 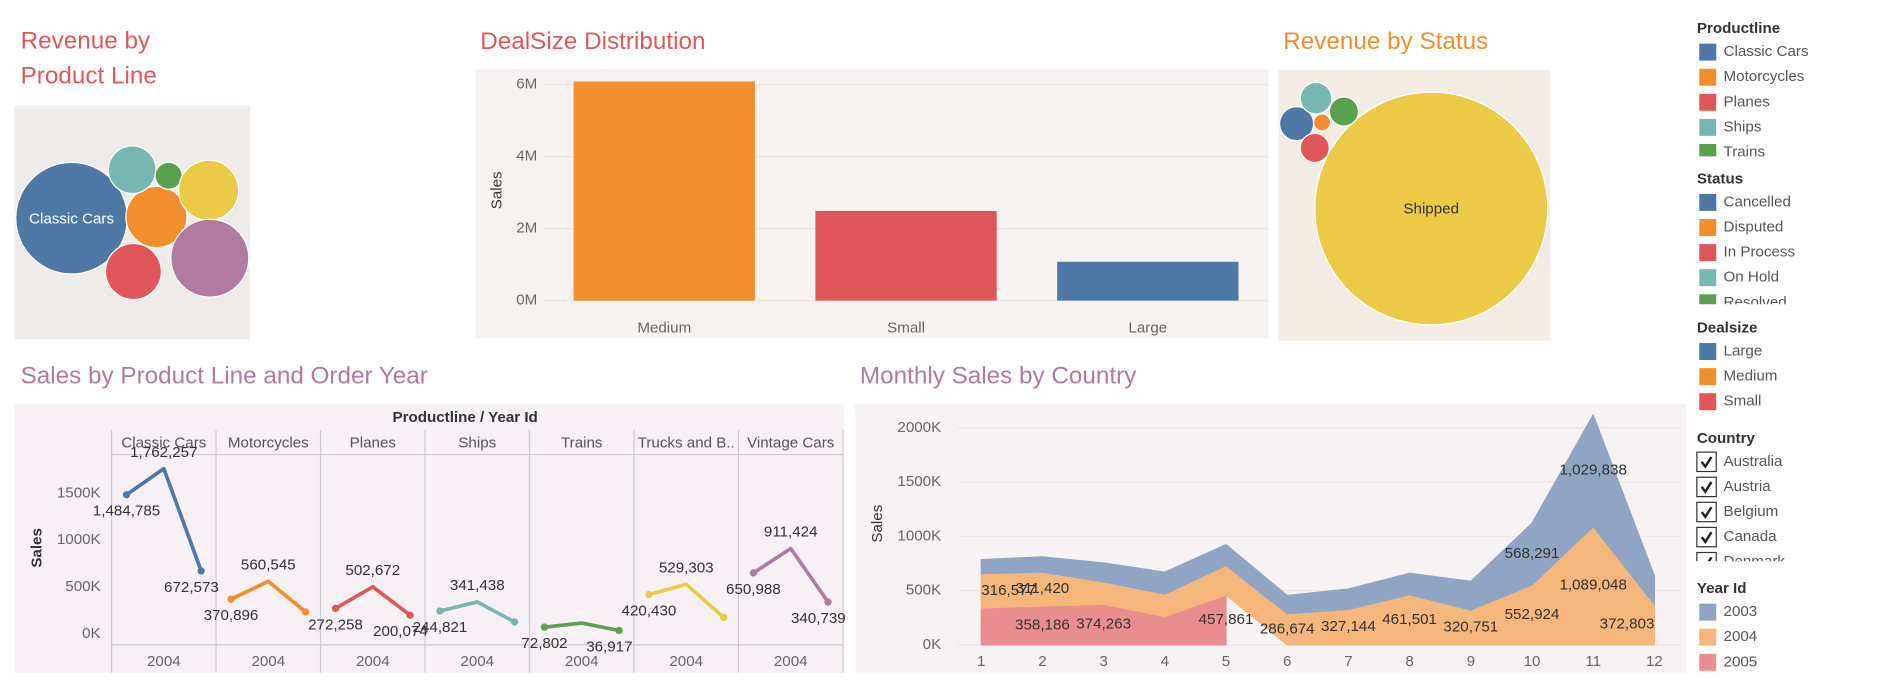 What do you see at coordinates (1726, 438) in the screenshot?
I see `legend-title: Country` at bounding box center [1726, 438].